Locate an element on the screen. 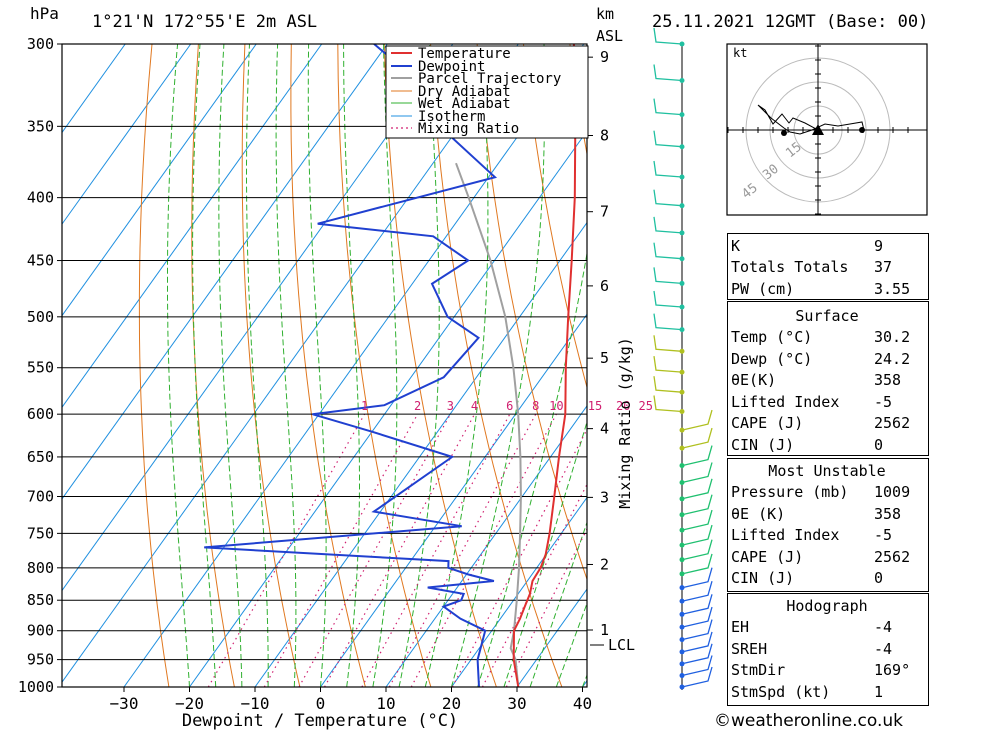 This screenshot has width=1000, height=733. hodo-row: StmSpd (kt) 1 is located at coordinates (827, 692).